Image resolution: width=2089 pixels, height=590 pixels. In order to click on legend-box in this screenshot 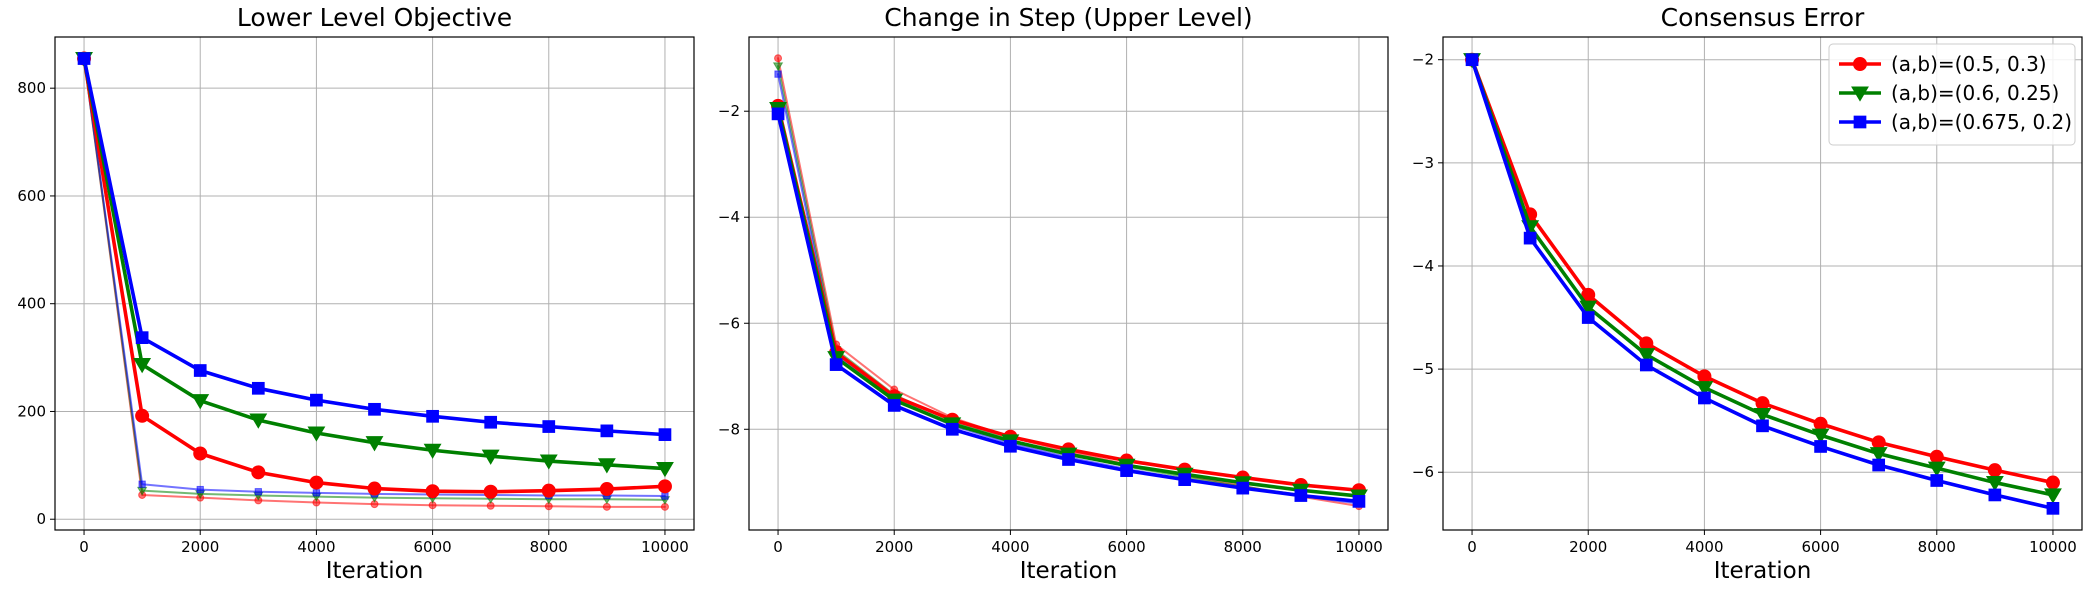, I will do `click(1952, 94)`.